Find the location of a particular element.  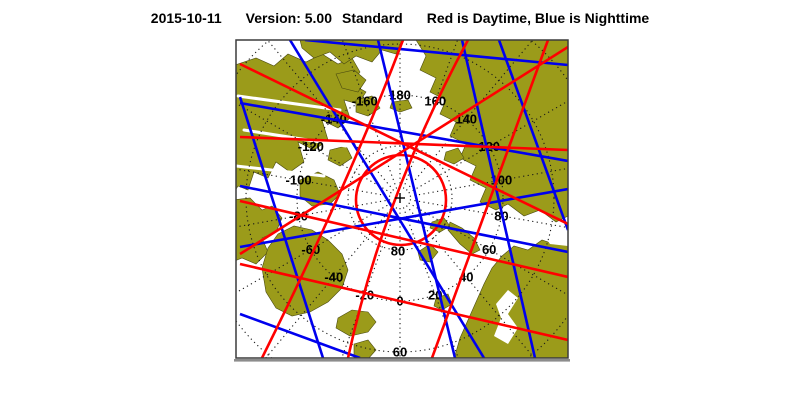

land-severnaya-zemlya is located at coordinates (454, 156).